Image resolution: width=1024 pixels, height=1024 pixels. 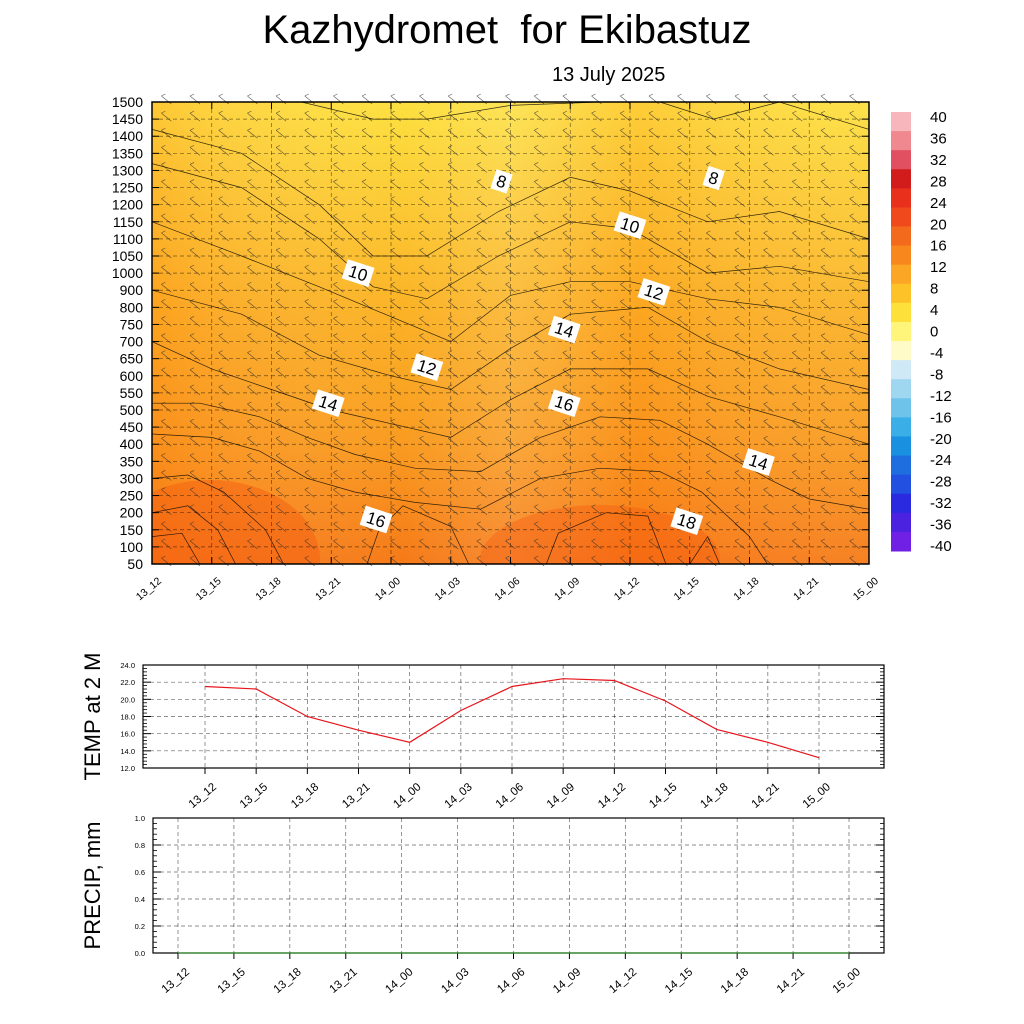 What do you see at coordinates (176, 548) in the screenshot?
I see `contour-line` at bounding box center [176, 548].